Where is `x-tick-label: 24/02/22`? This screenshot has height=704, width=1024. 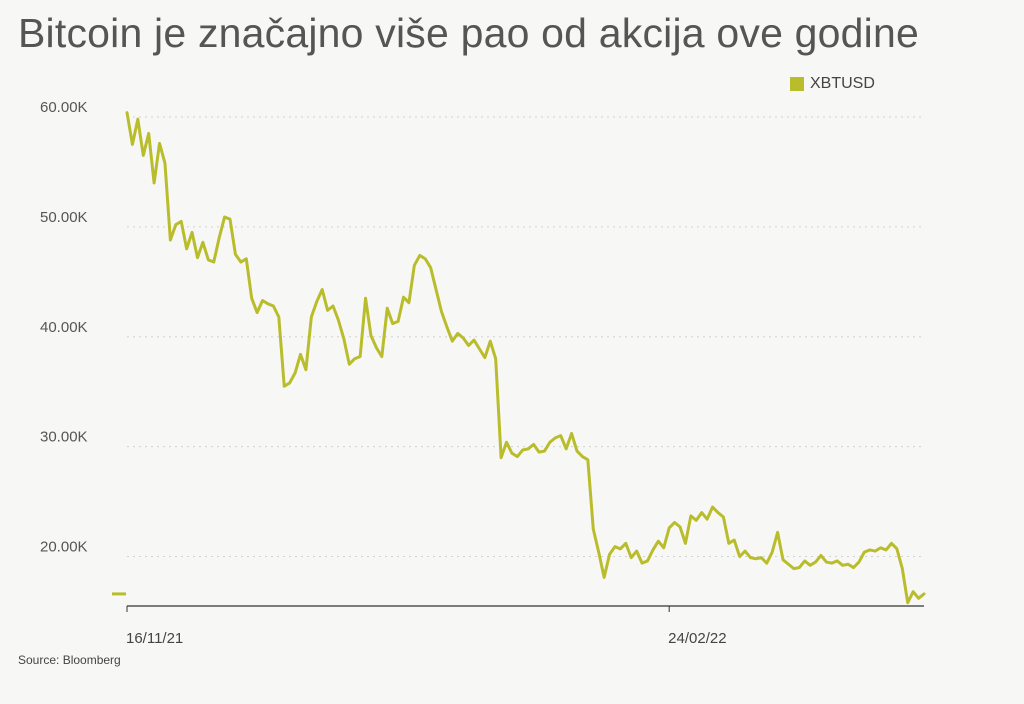 x-tick-label: 24/02/22 is located at coordinates (697, 638).